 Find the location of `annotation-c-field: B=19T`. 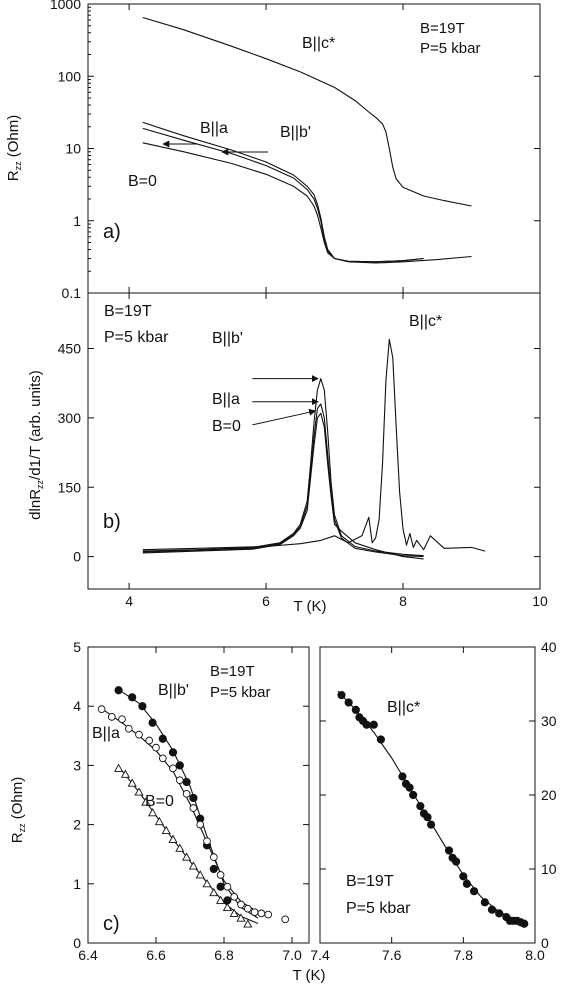

annotation-c-field: B=19T is located at coordinates (232, 671).